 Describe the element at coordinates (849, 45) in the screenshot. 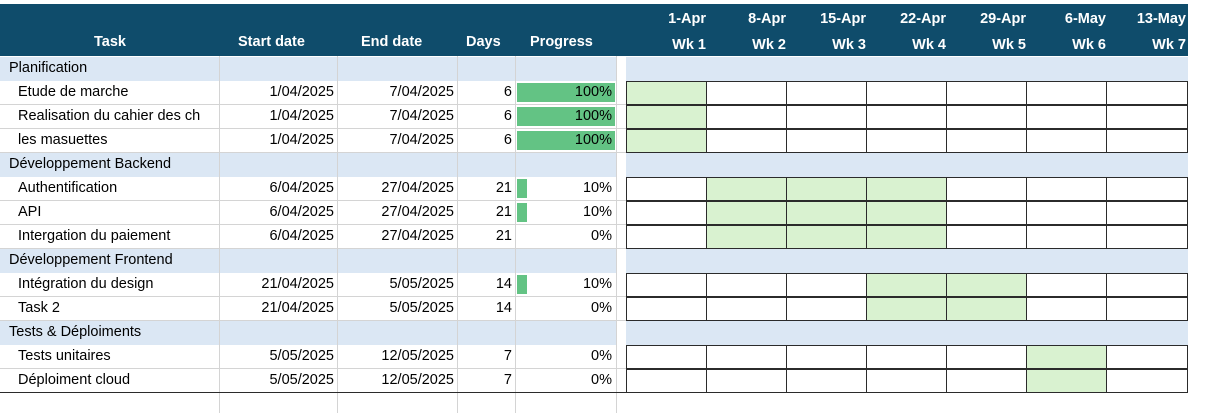

I see `week-label-3: Wk 3` at that location.